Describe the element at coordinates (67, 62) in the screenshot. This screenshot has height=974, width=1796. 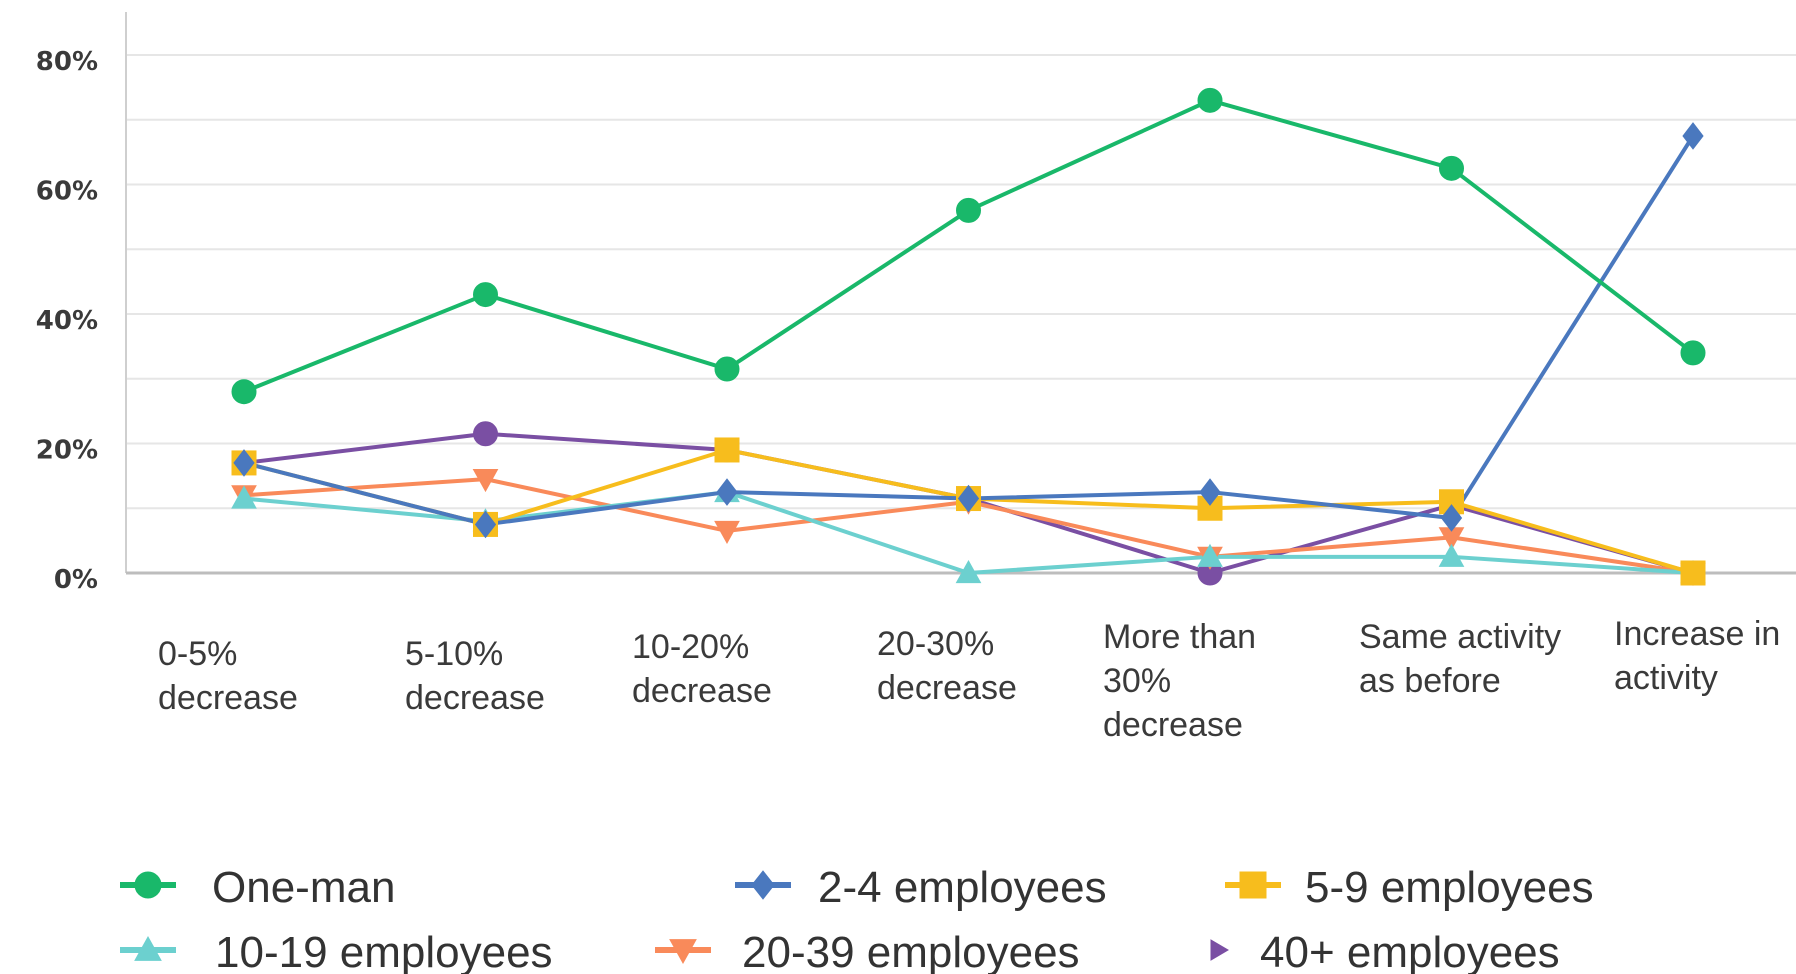
I see `y-tick-label: 80%` at that location.